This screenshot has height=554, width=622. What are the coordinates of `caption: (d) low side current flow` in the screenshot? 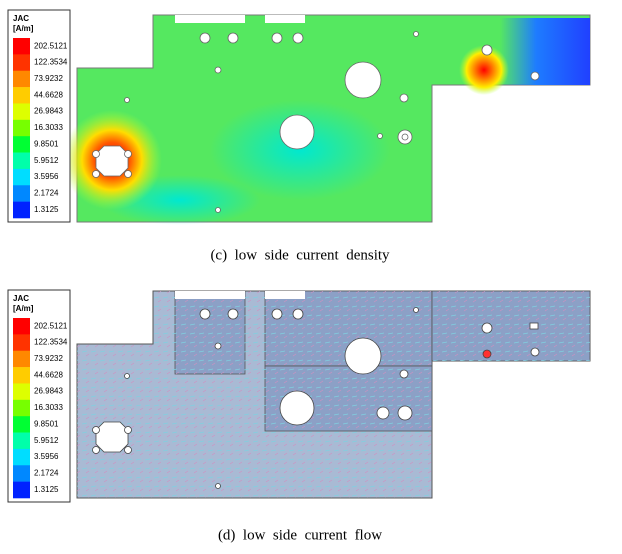 It's located at (300, 535).